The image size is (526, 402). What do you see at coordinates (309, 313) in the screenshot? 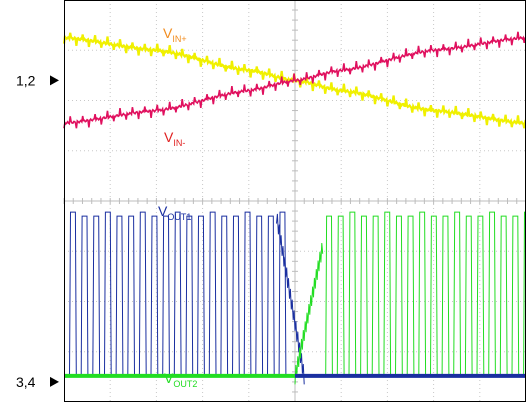
I see `trace-vout2-rise` at bounding box center [309, 313].